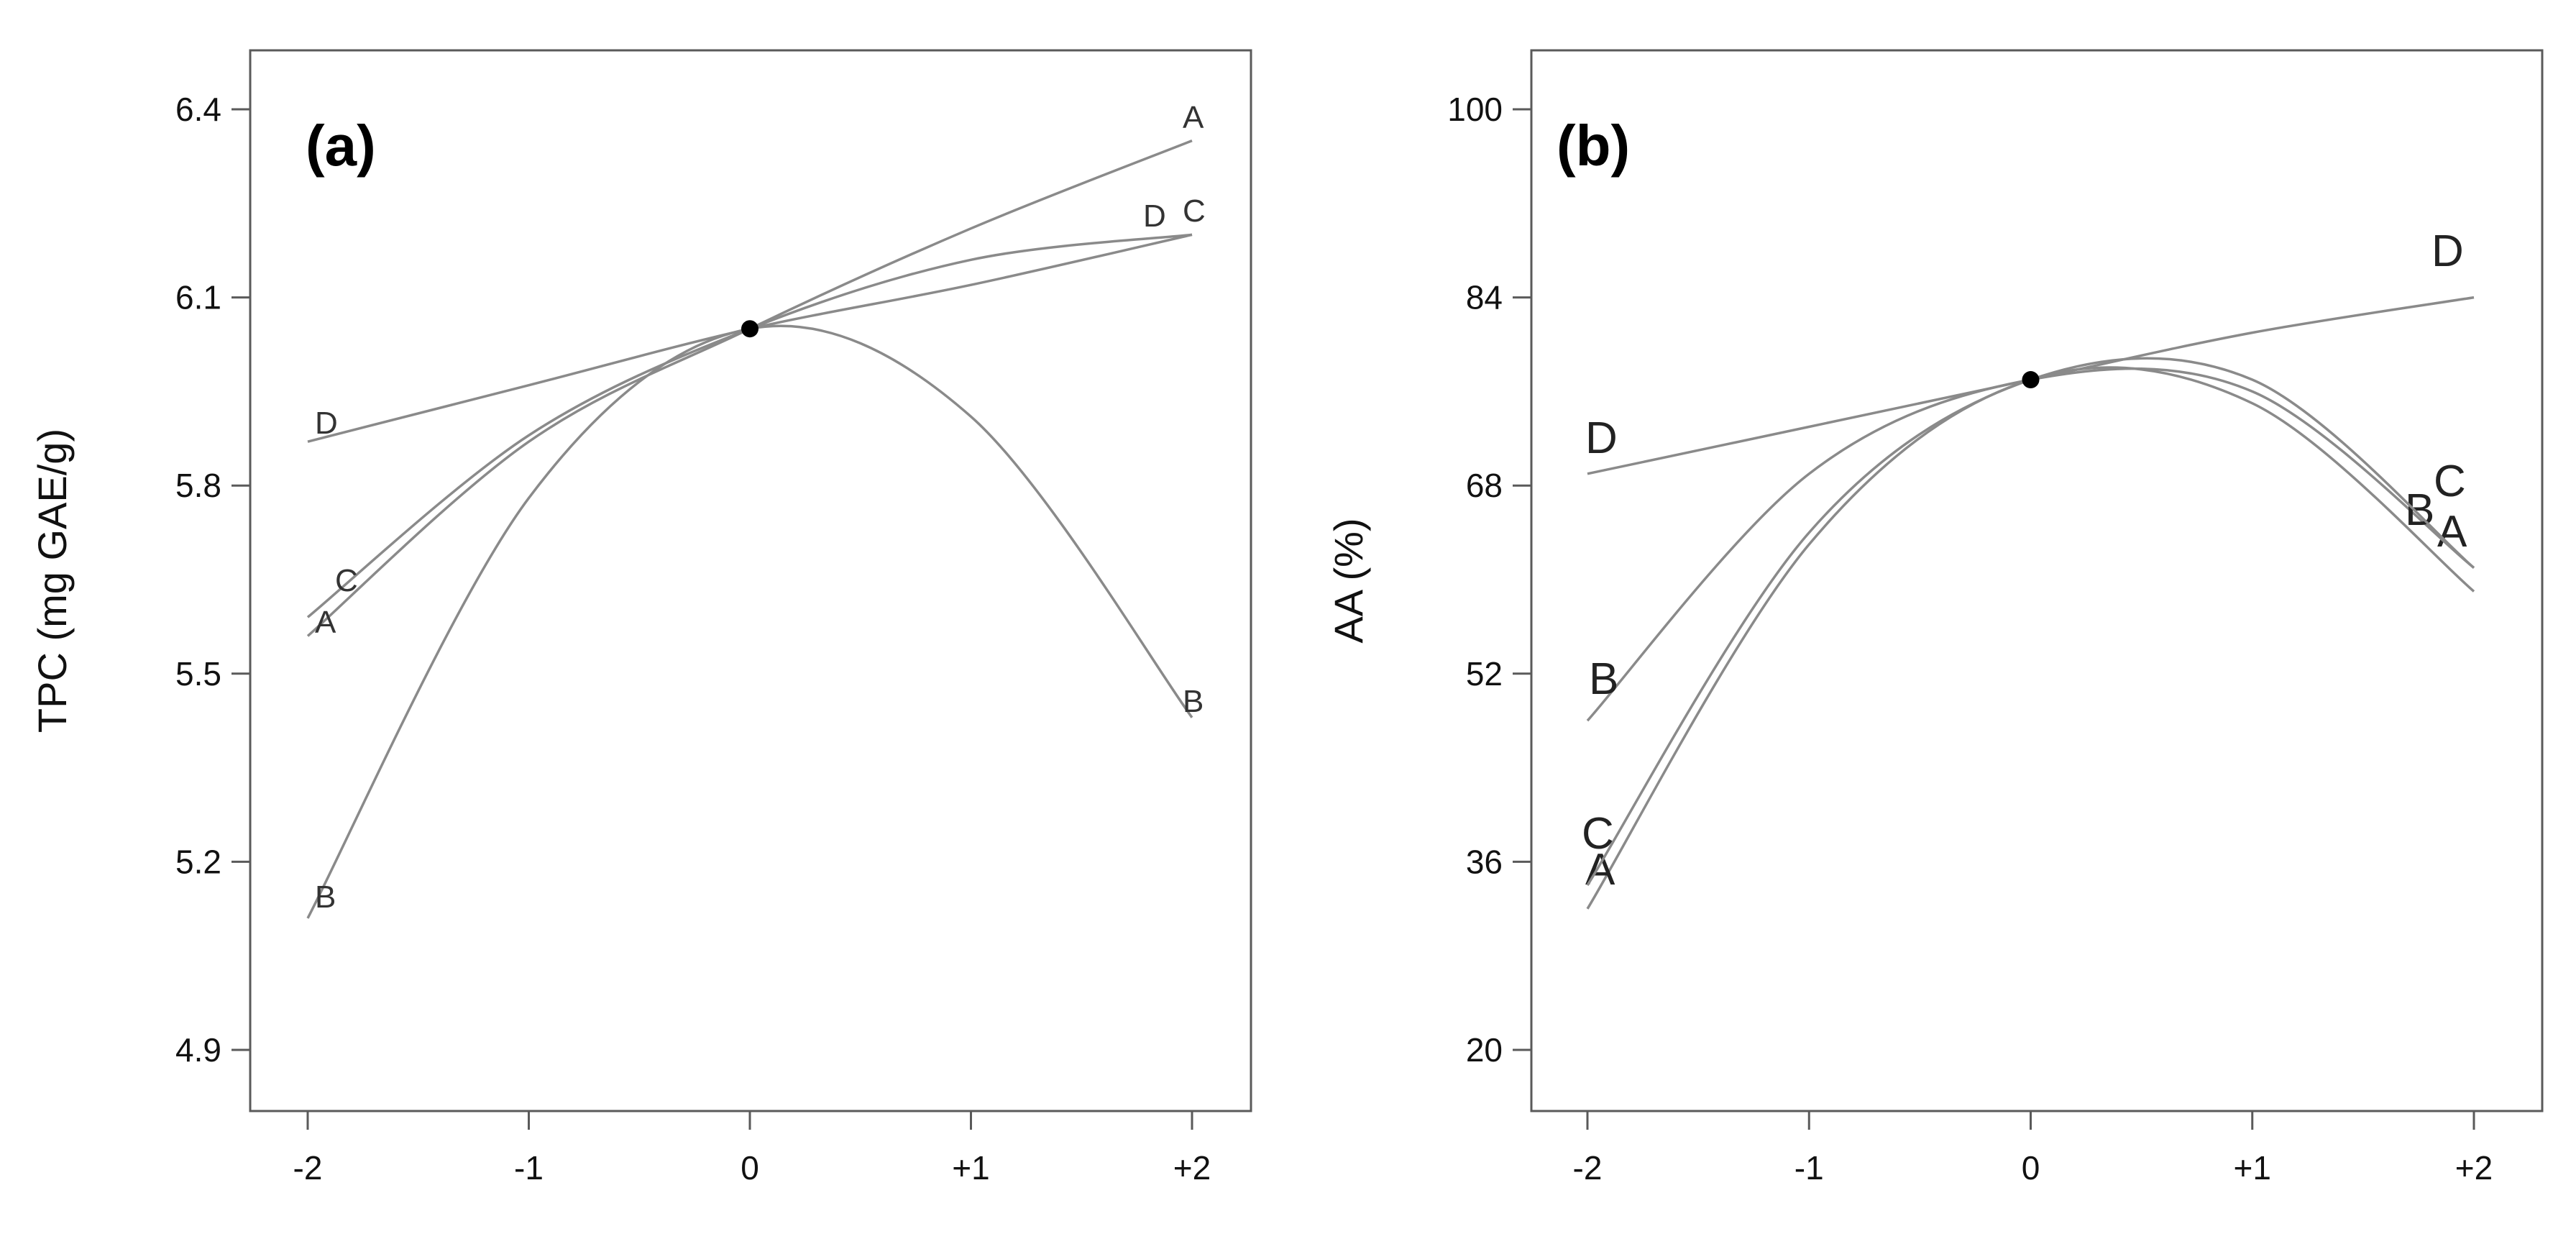 Image resolution: width=2576 pixels, height=1257 pixels. Describe the element at coordinates (1193, 118) in the screenshot. I see `series-label-a-right: A` at that location.